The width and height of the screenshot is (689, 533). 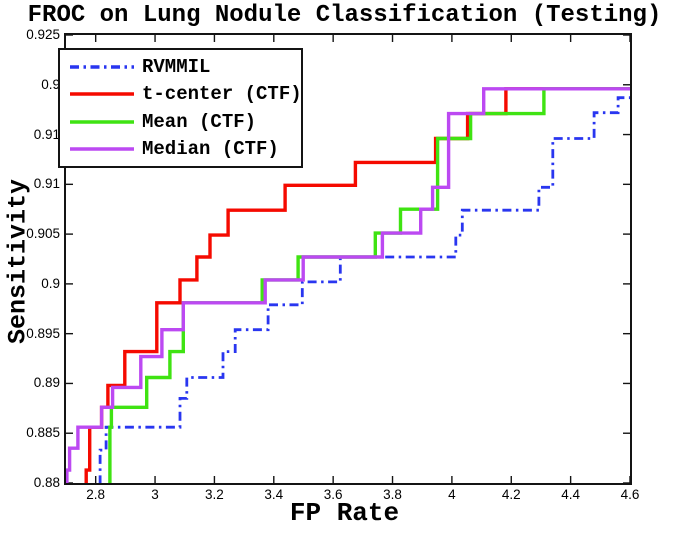 What do you see at coordinates (43, 333) in the screenshot?
I see `y-tick-label: 0.895` at bounding box center [43, 333].